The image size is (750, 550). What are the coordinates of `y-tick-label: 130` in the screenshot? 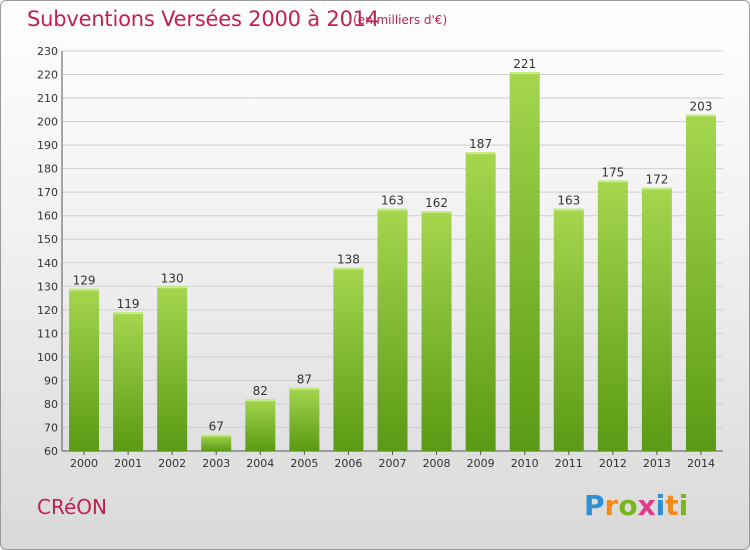 It's located at (47, 286).